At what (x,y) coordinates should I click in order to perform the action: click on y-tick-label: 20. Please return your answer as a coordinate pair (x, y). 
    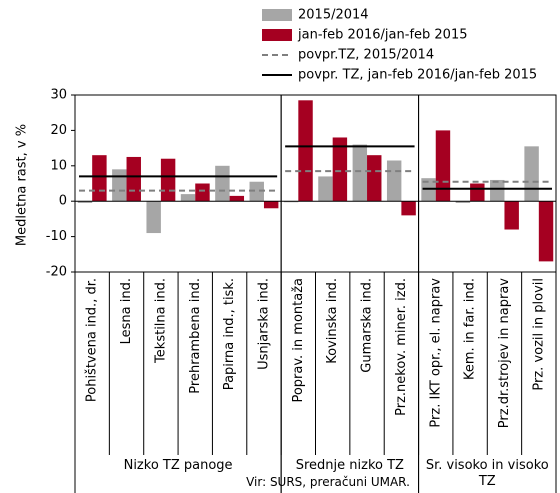
    Looking at the image, I should click on (58, 130).